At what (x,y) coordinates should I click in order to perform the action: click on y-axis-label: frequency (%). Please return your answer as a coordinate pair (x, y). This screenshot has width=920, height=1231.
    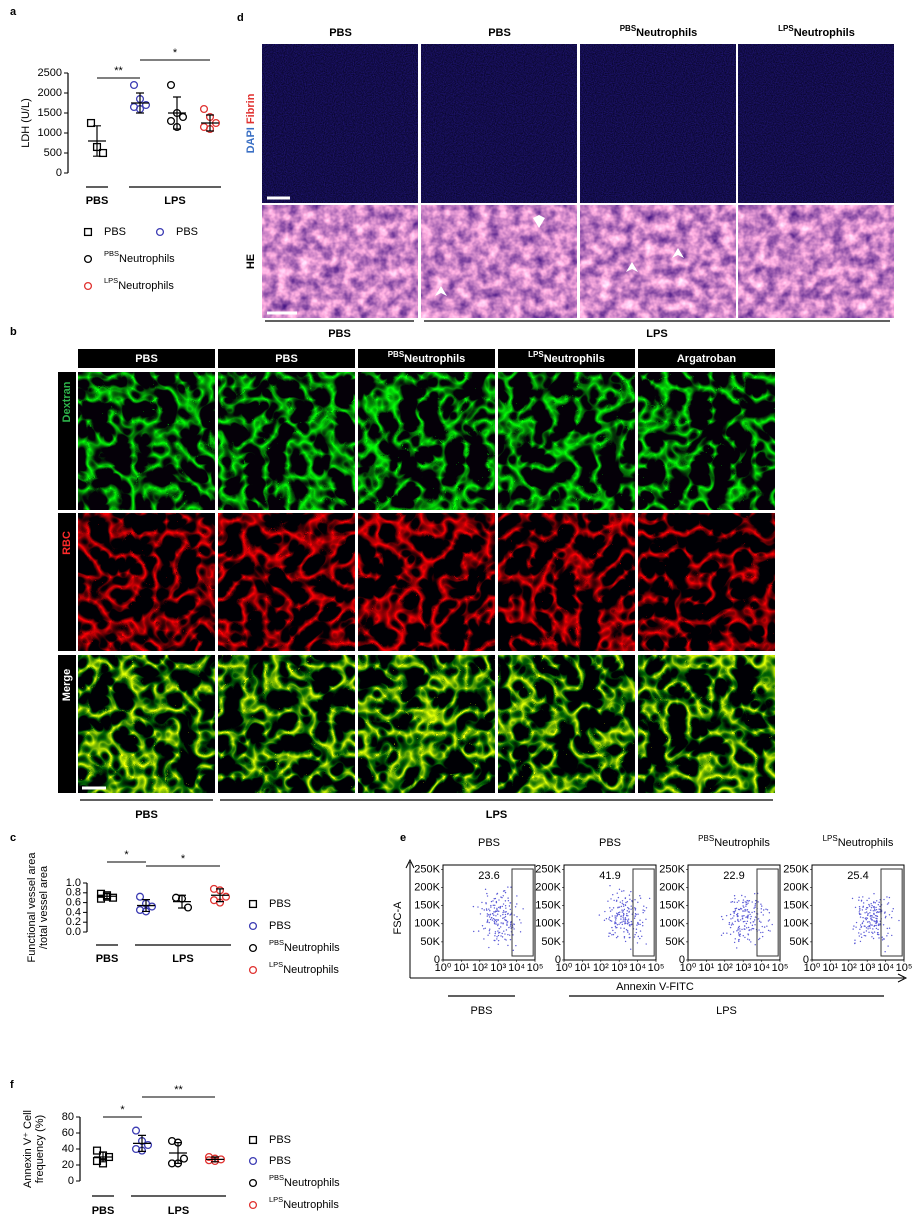
    Looking at the image, I should click on (40, 1149).